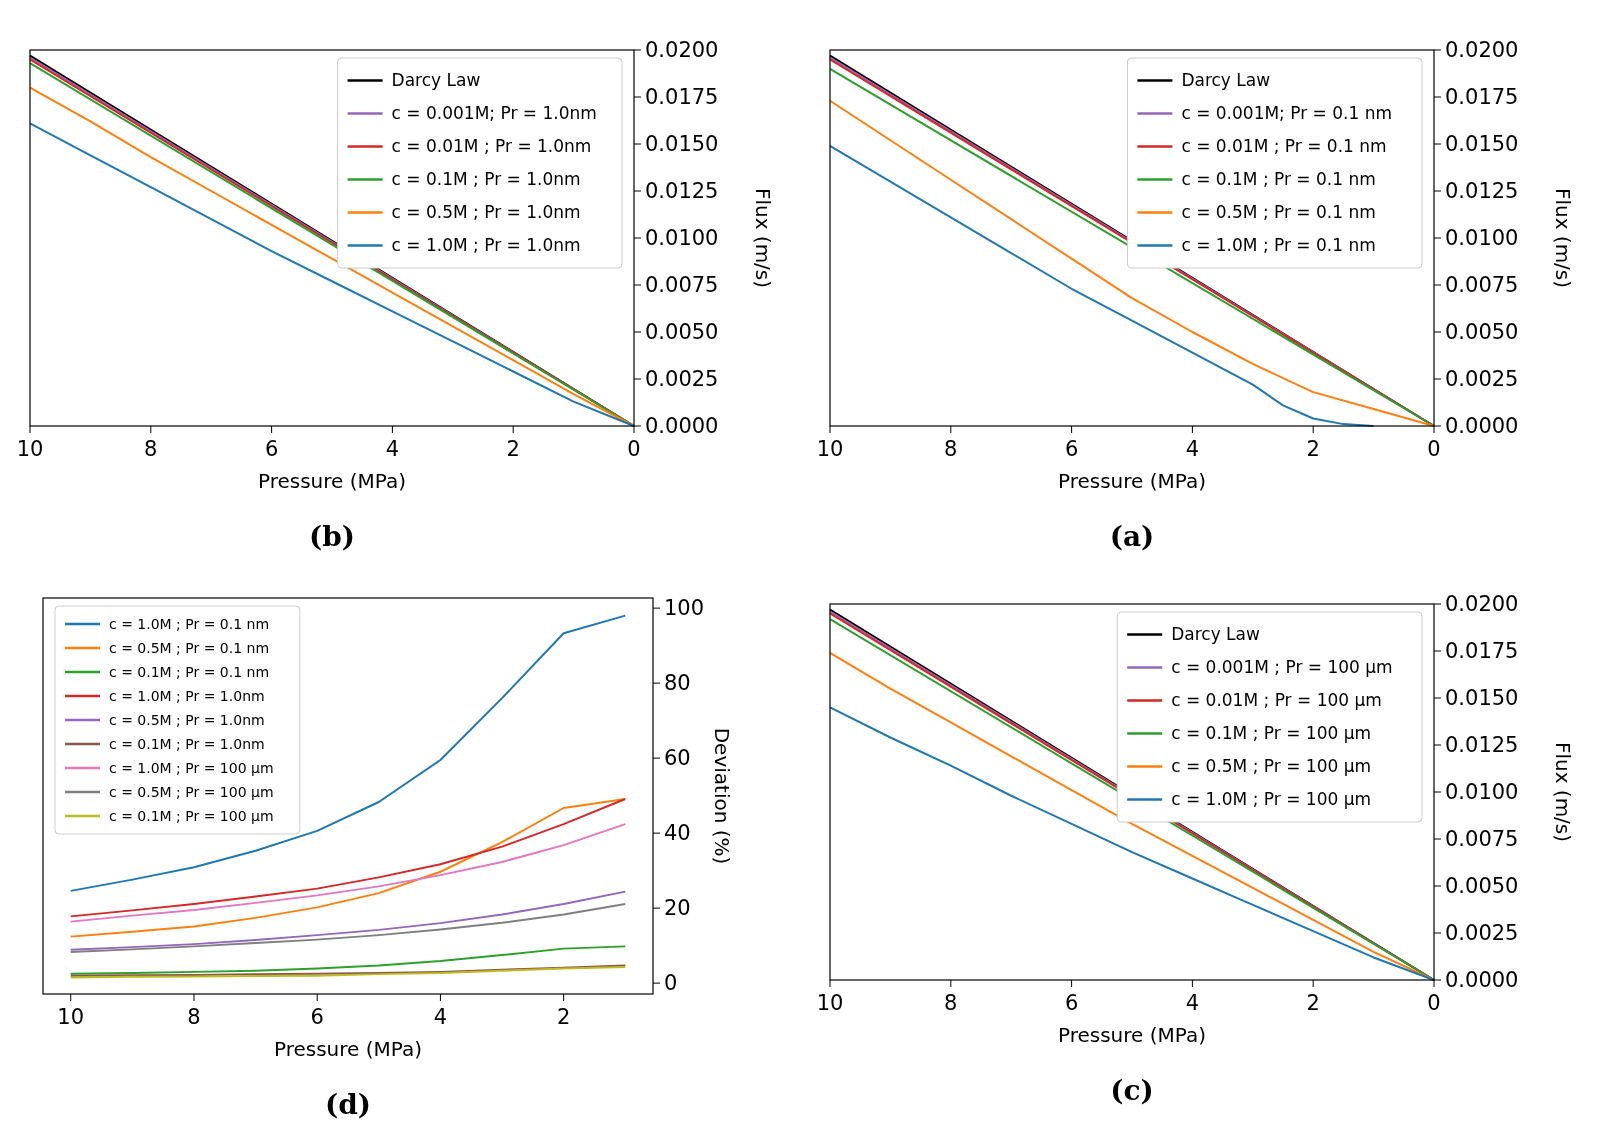  I want to click on y-tick-label: 80, so click(677, 683).